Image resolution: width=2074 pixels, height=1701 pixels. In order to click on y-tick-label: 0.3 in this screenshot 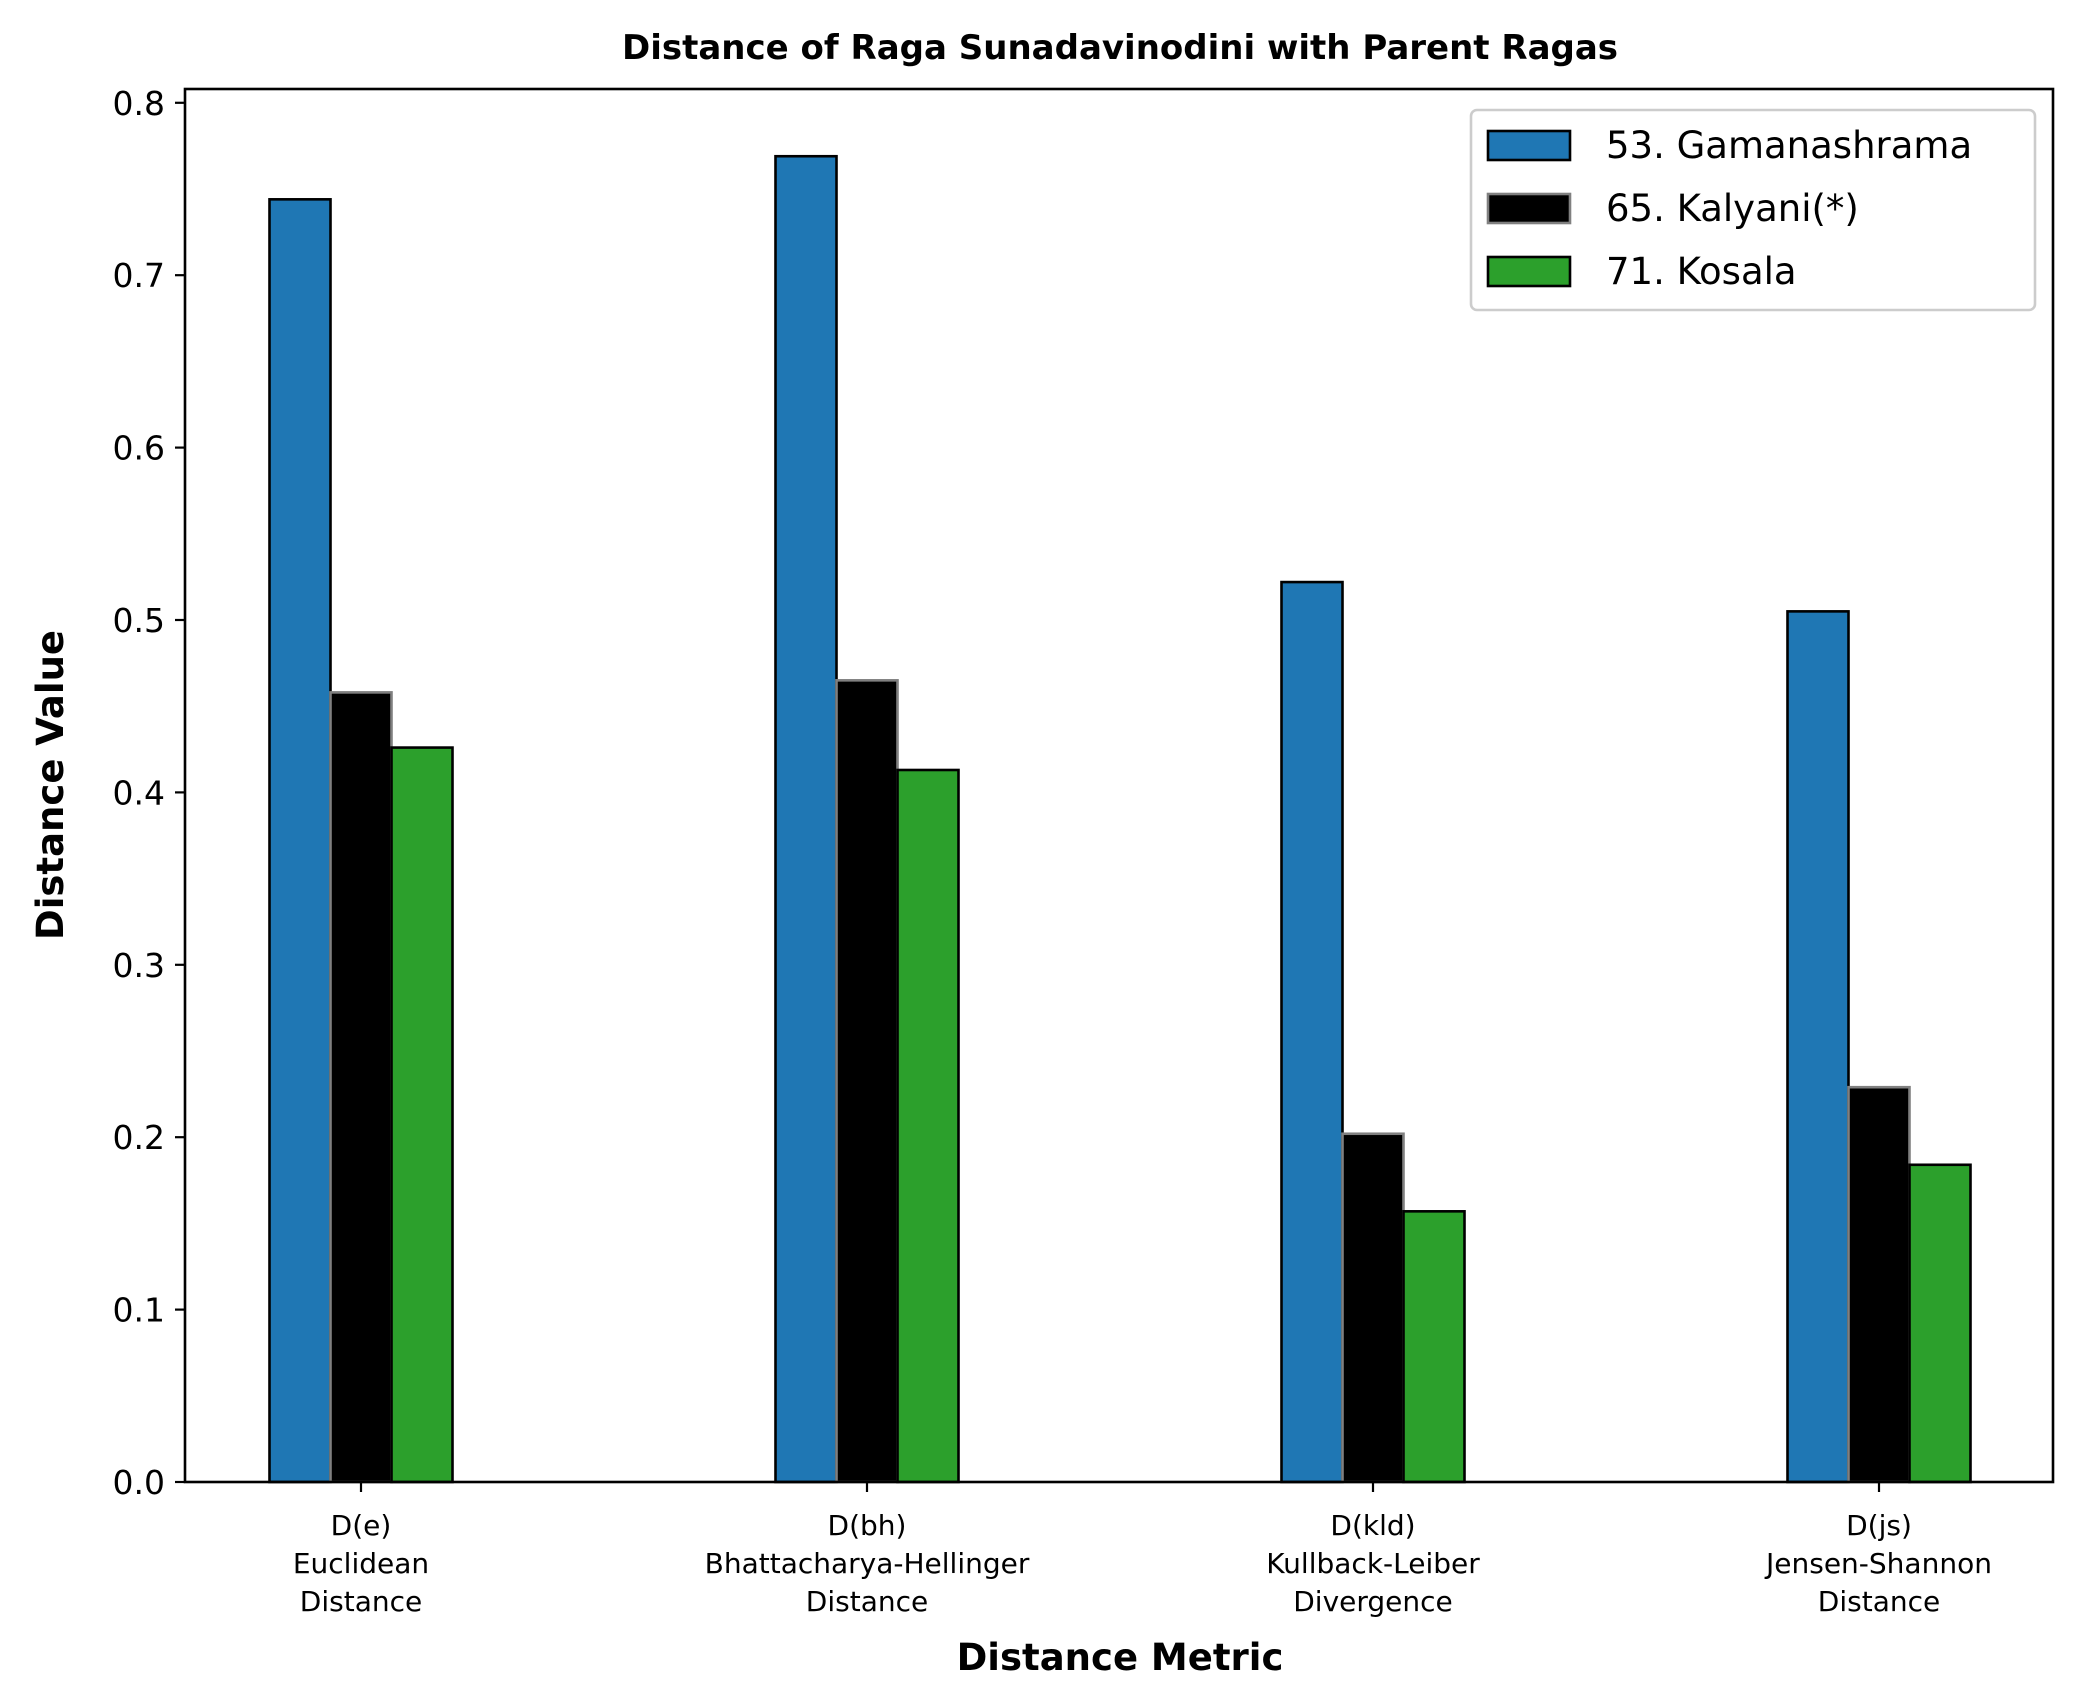, I will do `click(139, 965)`.